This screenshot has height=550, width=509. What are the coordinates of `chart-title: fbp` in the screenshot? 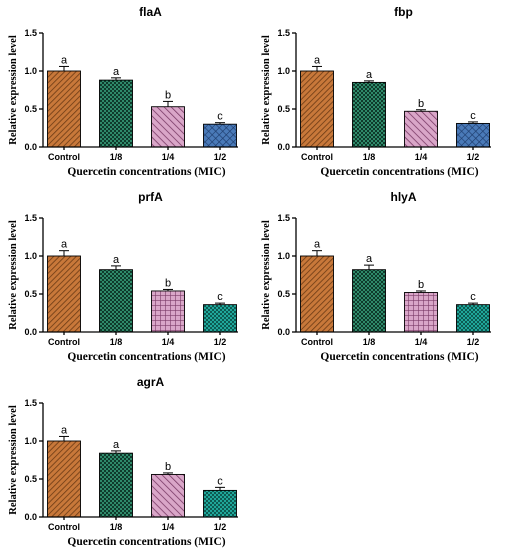 It's located at (403, 12).